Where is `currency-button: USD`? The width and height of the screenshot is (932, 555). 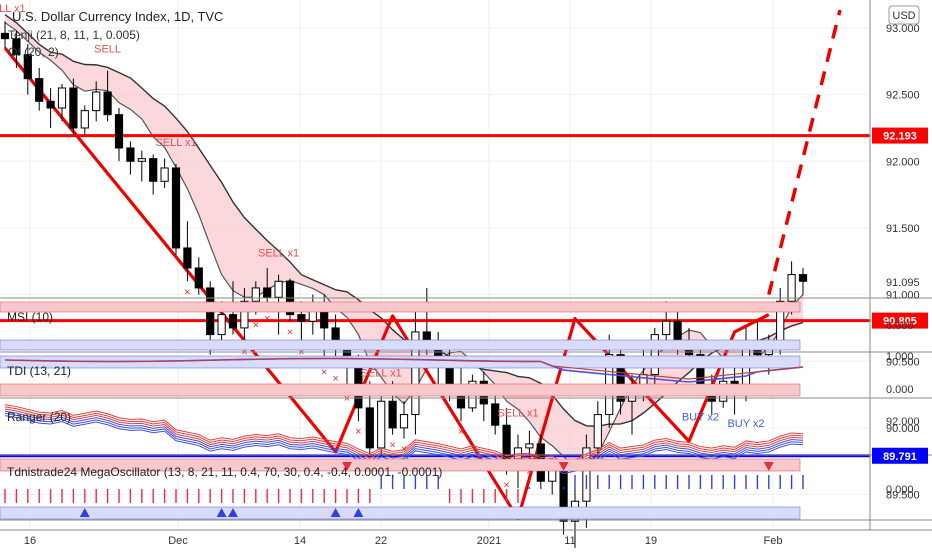
currency-button: USD is located at coordinates (904, 15).